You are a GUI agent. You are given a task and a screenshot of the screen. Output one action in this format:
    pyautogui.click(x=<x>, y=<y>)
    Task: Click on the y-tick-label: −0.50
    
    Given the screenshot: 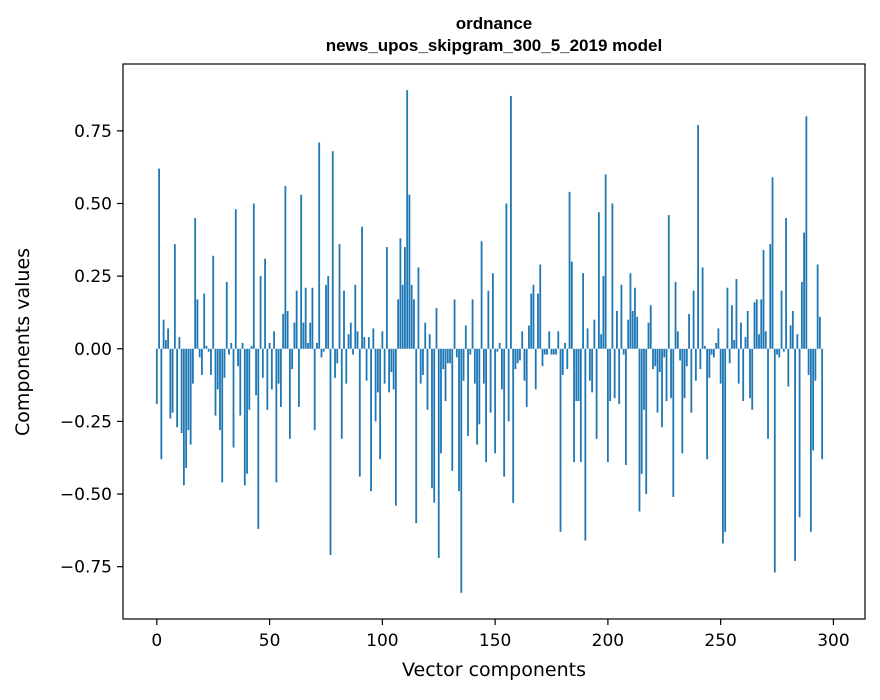 What is the action you would take?
    pyautogui.click(x=86, y=495)
    